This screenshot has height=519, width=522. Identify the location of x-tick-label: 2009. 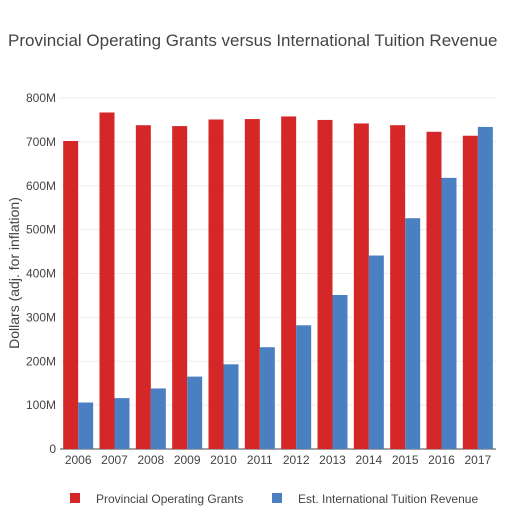
(187, 460).